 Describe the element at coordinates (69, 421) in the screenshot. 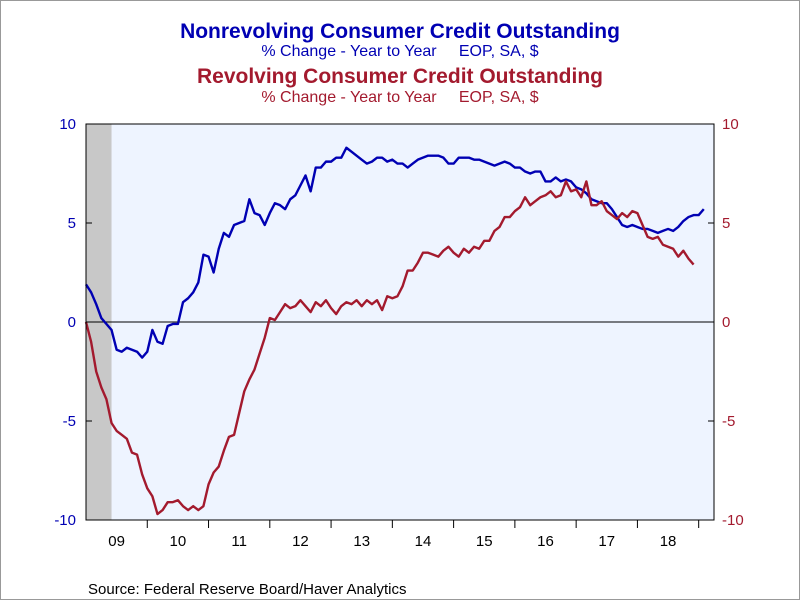

I see `y-left-tick-label: -5` at that location.